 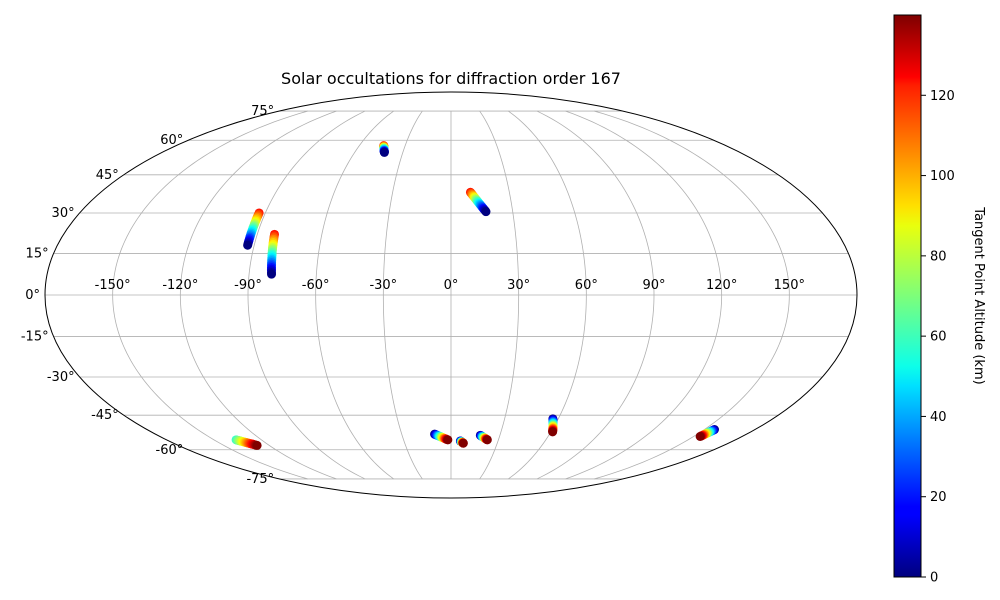 I want to click on longitude-tick-label: 30°, so click(x=518, y=285).